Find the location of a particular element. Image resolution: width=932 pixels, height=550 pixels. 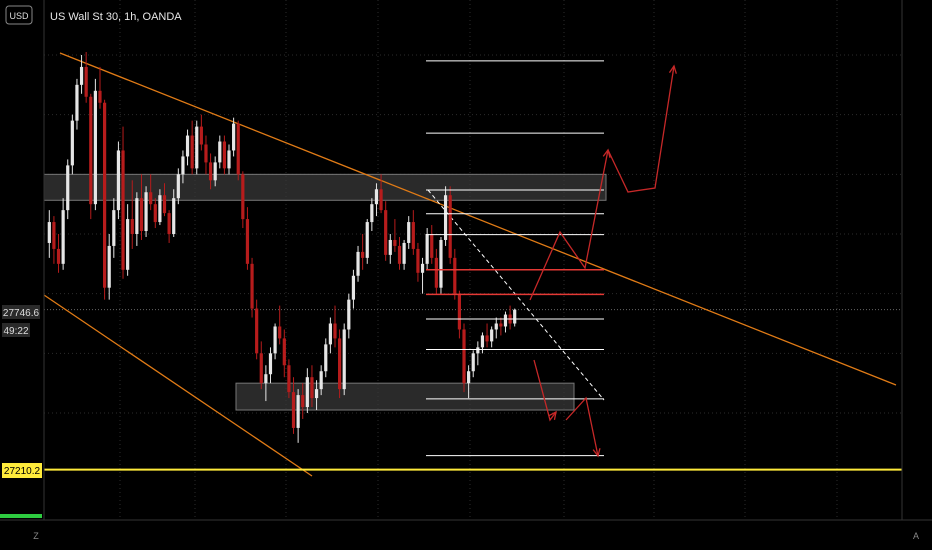

countdown-tag is located at coordinates (16, 330).